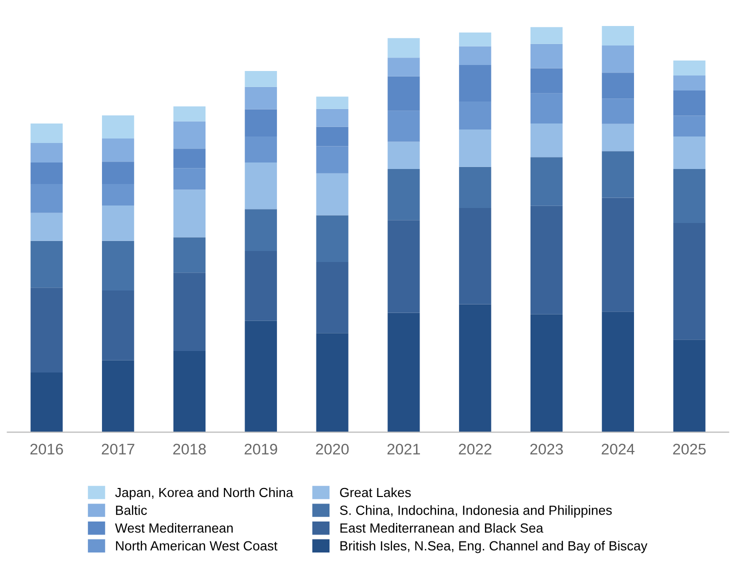 The image size is (736, 565). What do you see at coordinates (197, 545) in the screenshot?
I see `legend-label: North American West Coast` at bounding box center [197, 545].